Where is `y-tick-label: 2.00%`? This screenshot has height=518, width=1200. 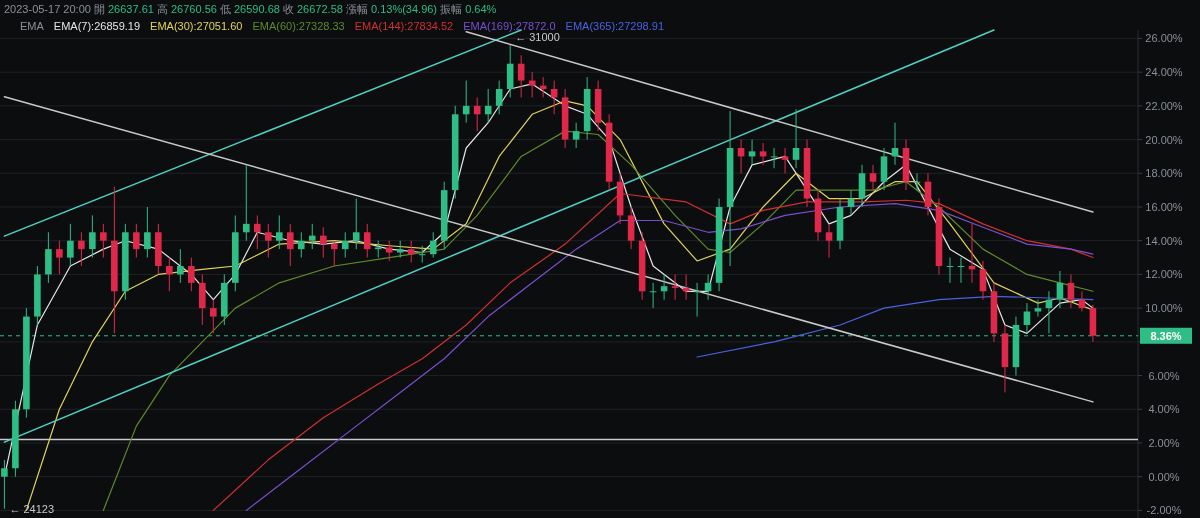 y-tick-label: 2.00% is located at coordinates (1164, 442).